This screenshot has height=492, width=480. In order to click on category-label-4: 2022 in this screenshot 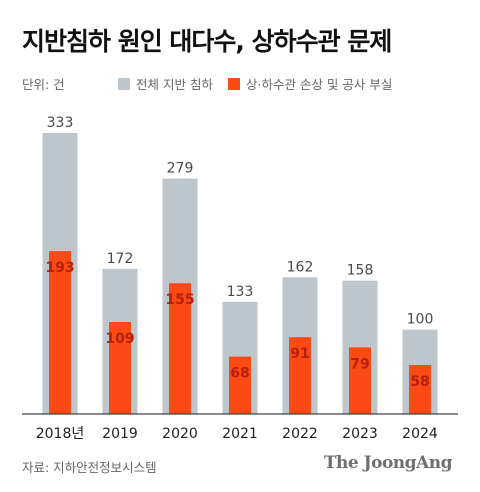, I will do `click(300, 434)`.